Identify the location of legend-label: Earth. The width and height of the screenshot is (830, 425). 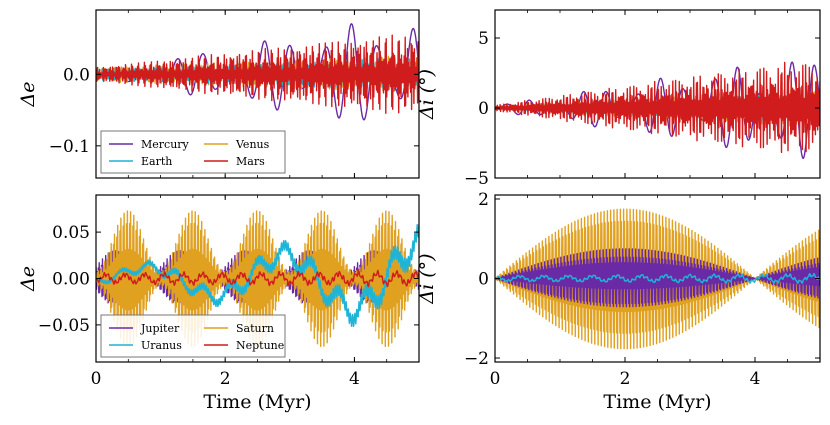
(156, 161).